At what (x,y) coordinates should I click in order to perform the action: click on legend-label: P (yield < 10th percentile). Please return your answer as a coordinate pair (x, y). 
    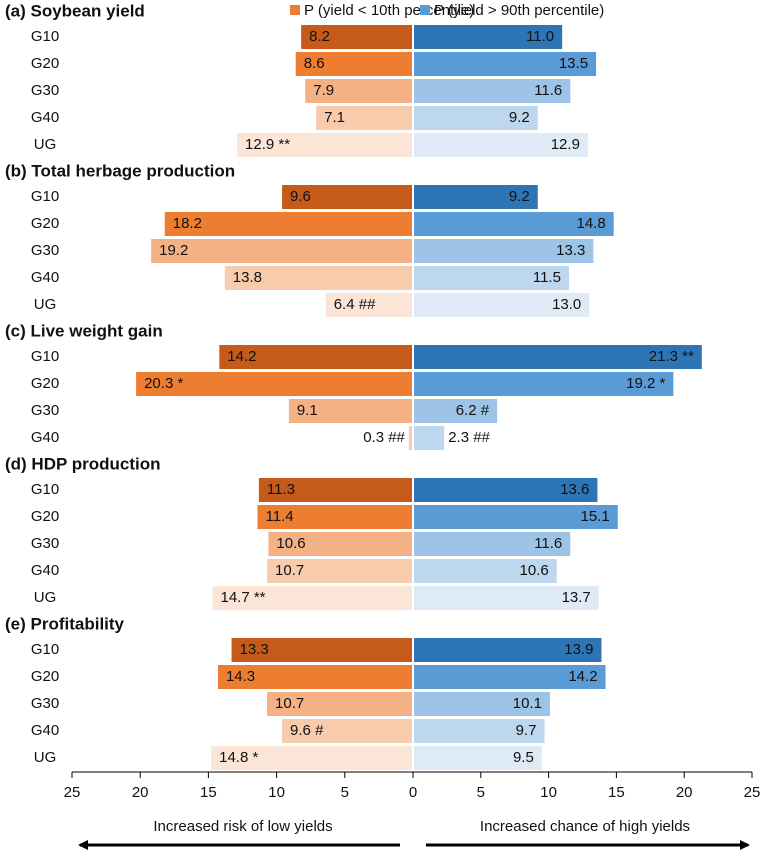
    Looking at the image, I should click on (389, 10).